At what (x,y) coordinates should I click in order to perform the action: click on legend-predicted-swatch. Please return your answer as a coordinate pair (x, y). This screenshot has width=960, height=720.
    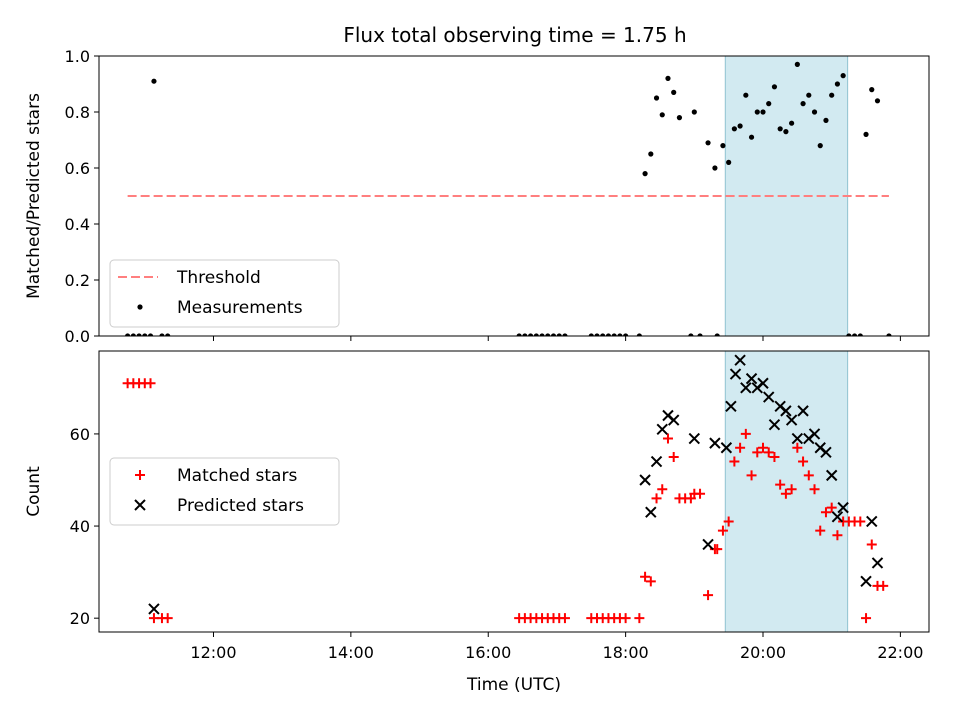
    Looking at the image, I should click on (140, 505).